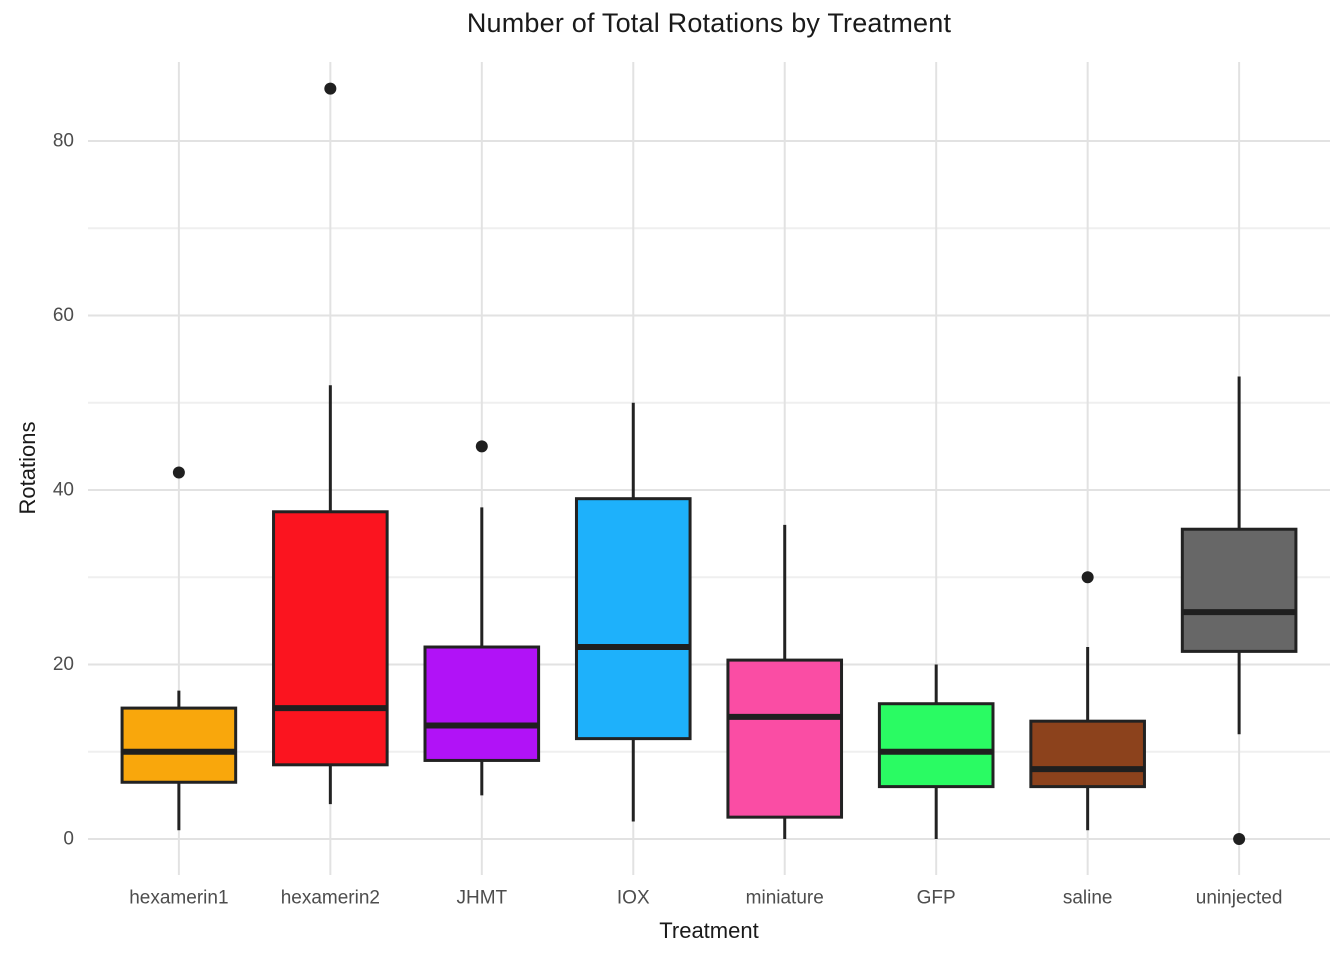  I want to click on box-miniature, so click(785, 738).